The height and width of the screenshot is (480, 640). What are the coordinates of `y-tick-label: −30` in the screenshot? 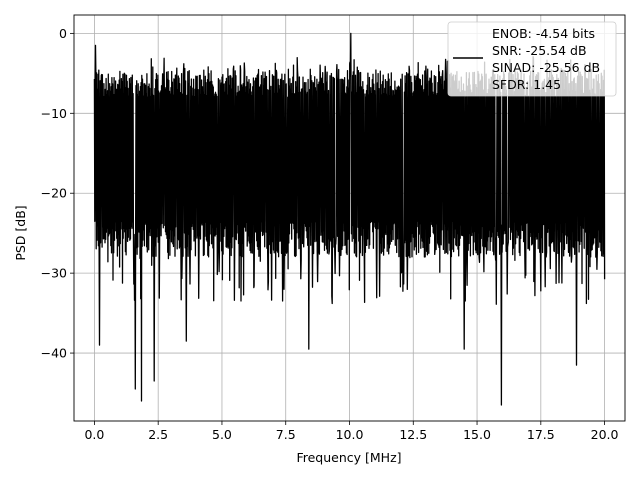 It's located at (54, 273).